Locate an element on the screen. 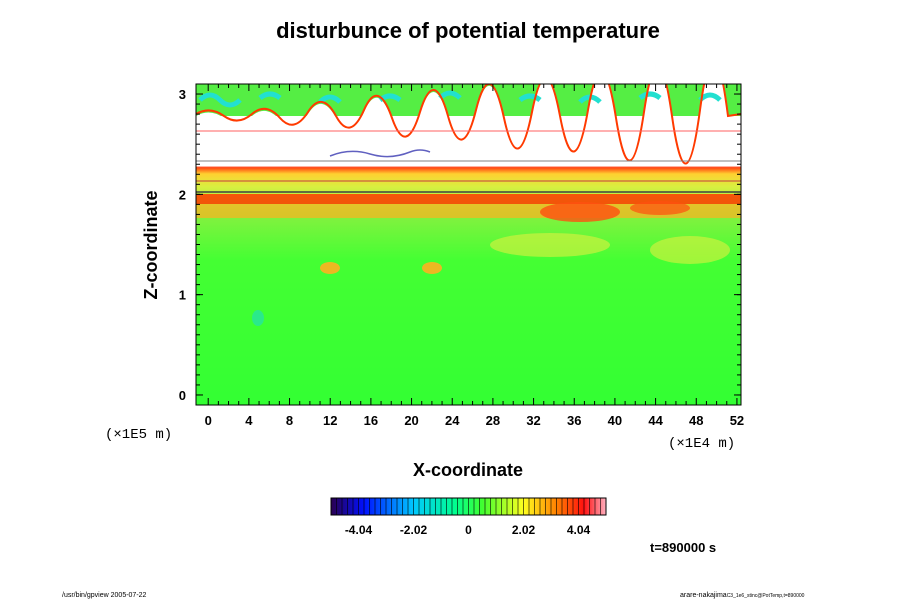 The width and height of the screenshot is (900, 600). colorbar-tick-label: 2.02 is located at coordinates (524, 530).